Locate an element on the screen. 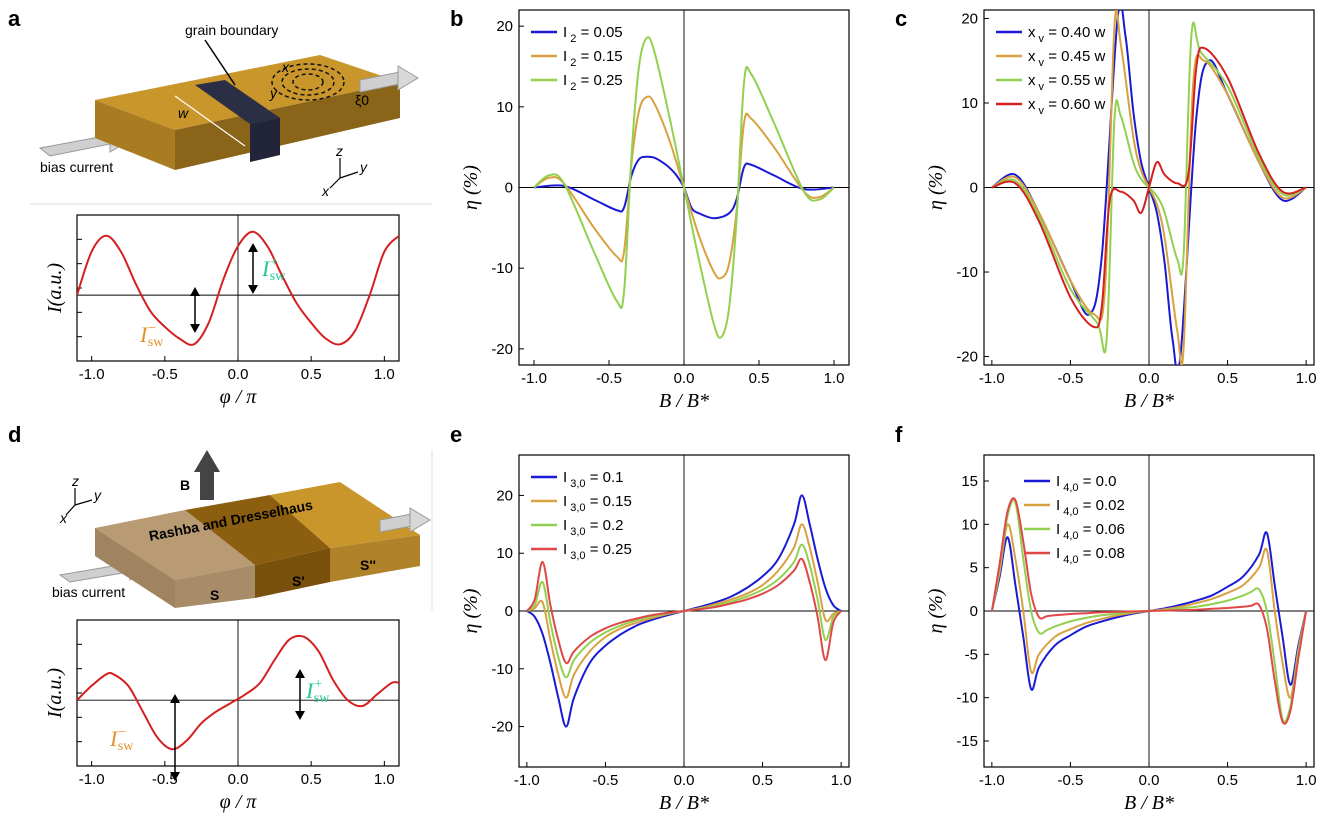  y-axis-label-e: η (%) is located at coordinates (471, 610).